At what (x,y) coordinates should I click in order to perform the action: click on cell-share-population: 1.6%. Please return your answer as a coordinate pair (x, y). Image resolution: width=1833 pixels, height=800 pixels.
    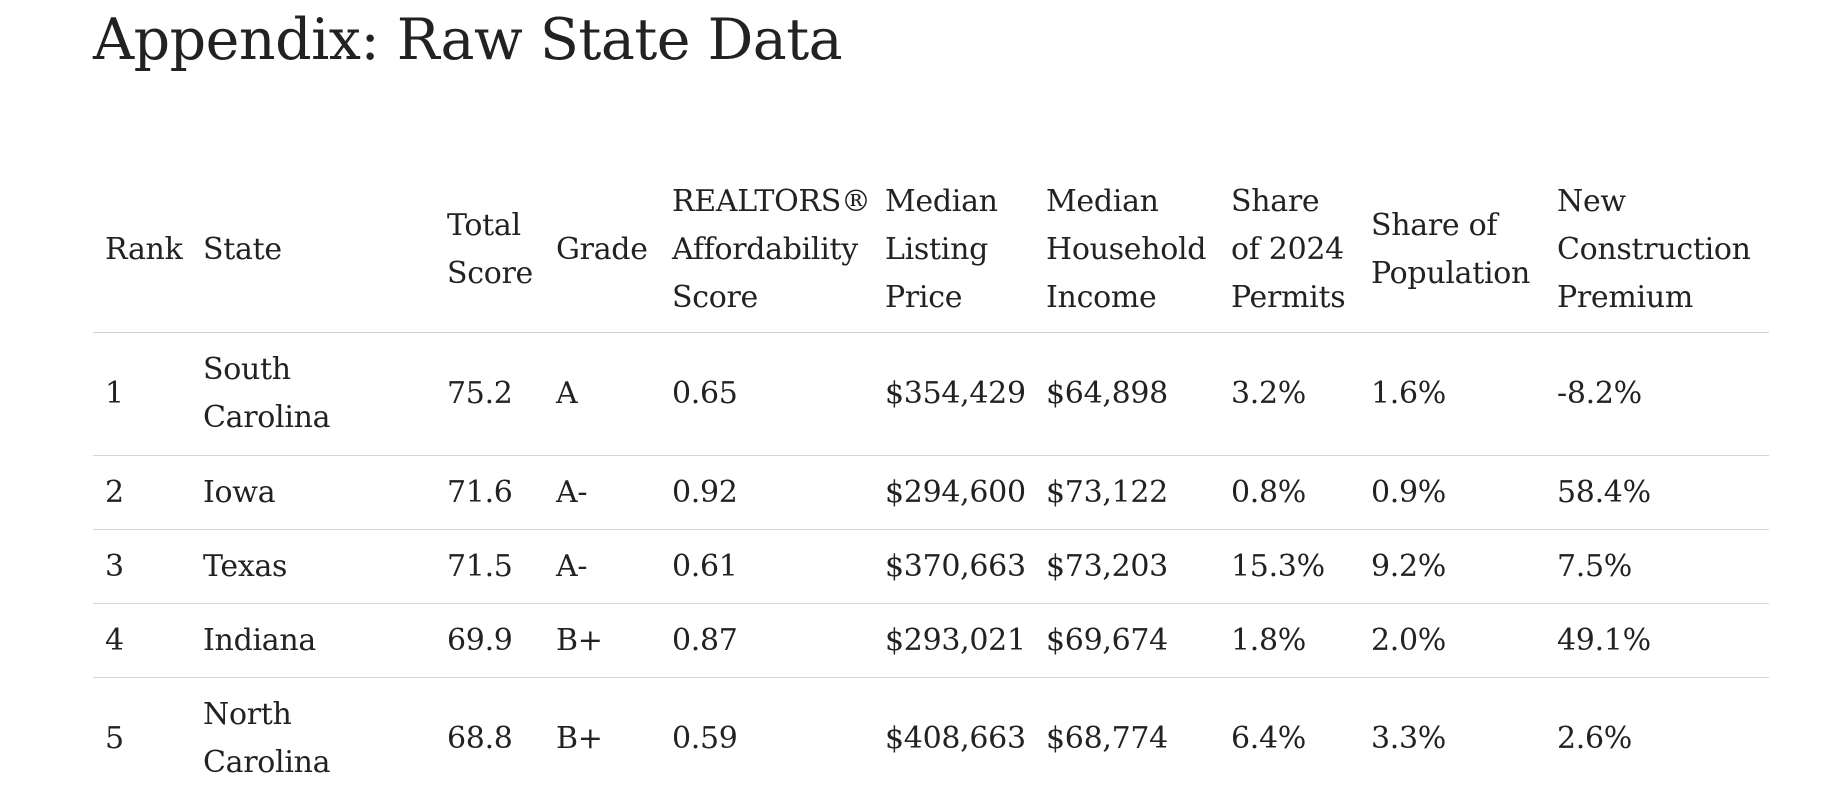
    Looking at the image, I should click on (1452, 394).